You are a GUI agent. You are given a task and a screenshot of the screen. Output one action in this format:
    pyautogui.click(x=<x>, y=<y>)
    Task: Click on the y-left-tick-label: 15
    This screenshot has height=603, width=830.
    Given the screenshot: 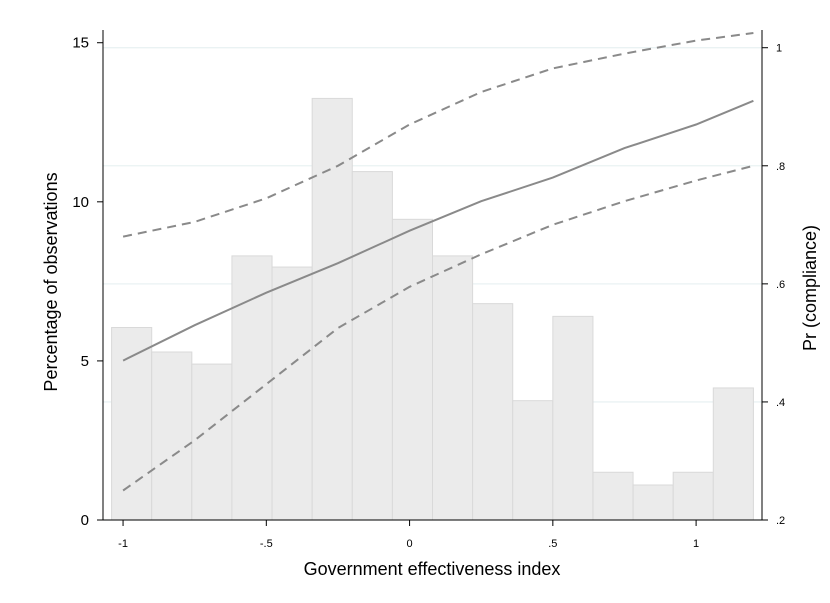 What is the action you would take?
    pyautogui.click(x=80, y=43)
    